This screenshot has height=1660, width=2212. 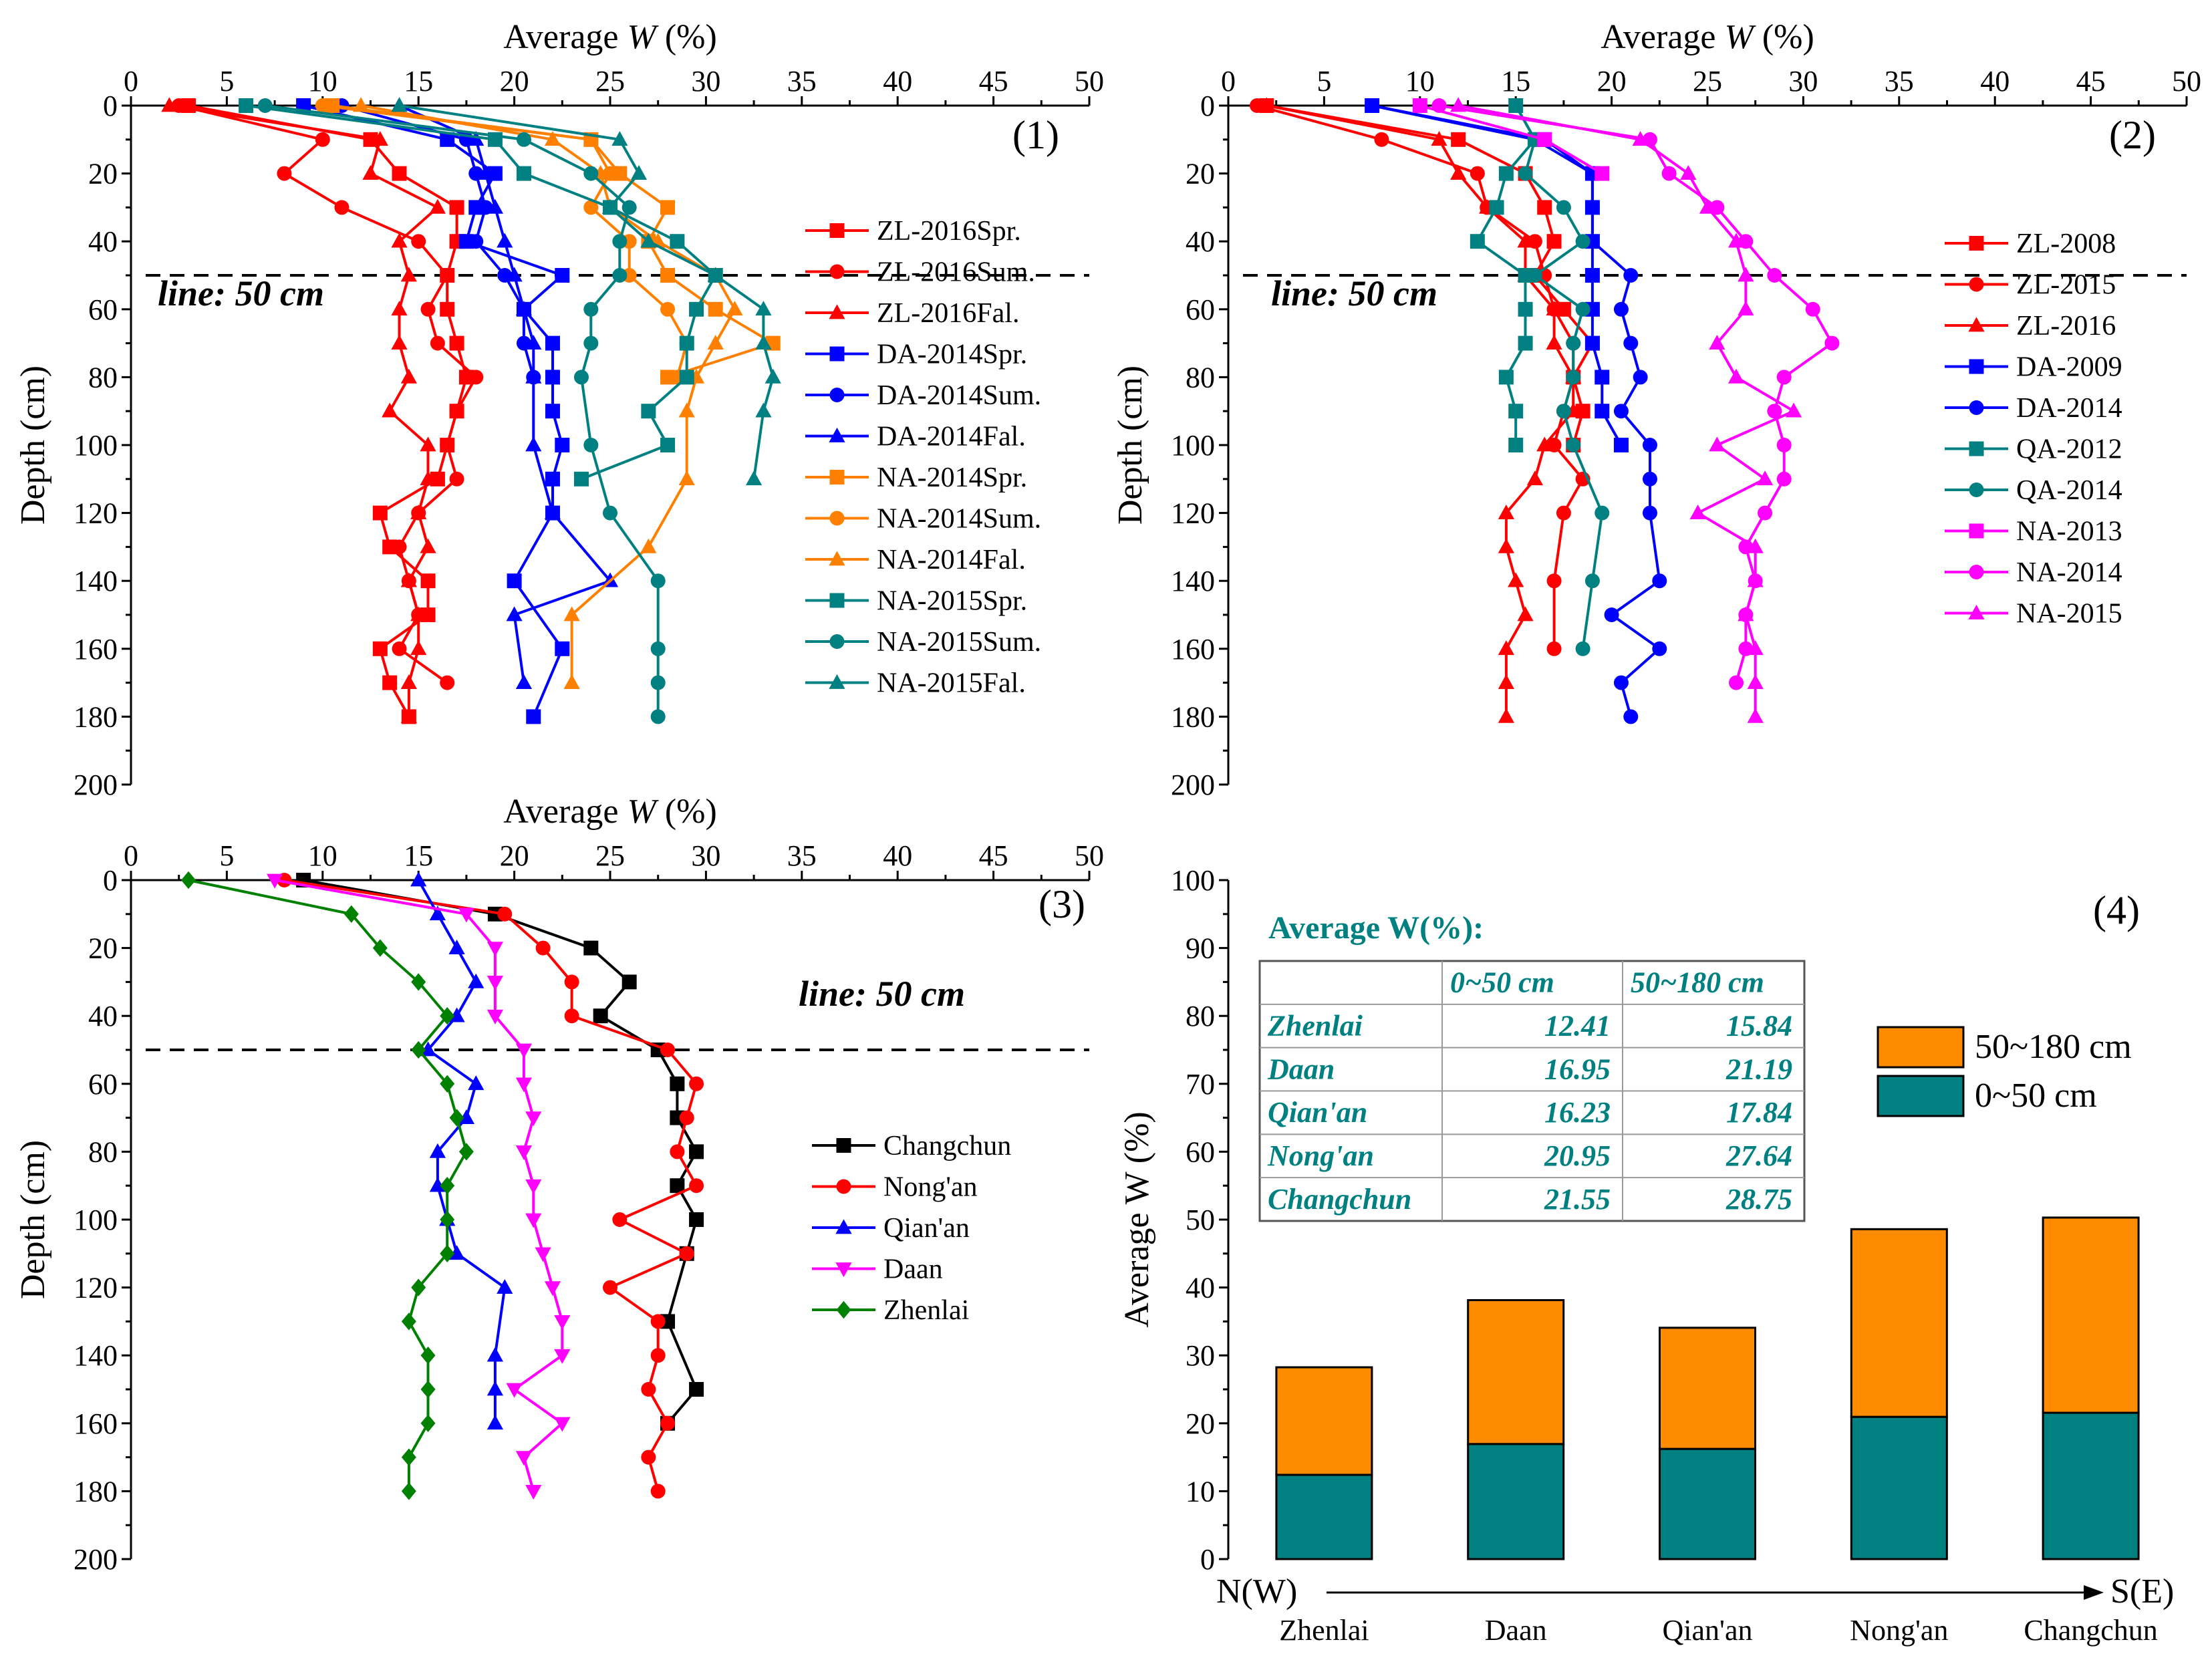 What do you see at coordinates (1193, 785) in the screenshot?
I see `y-tick-label: 200` at bounding box center [1193, 785].